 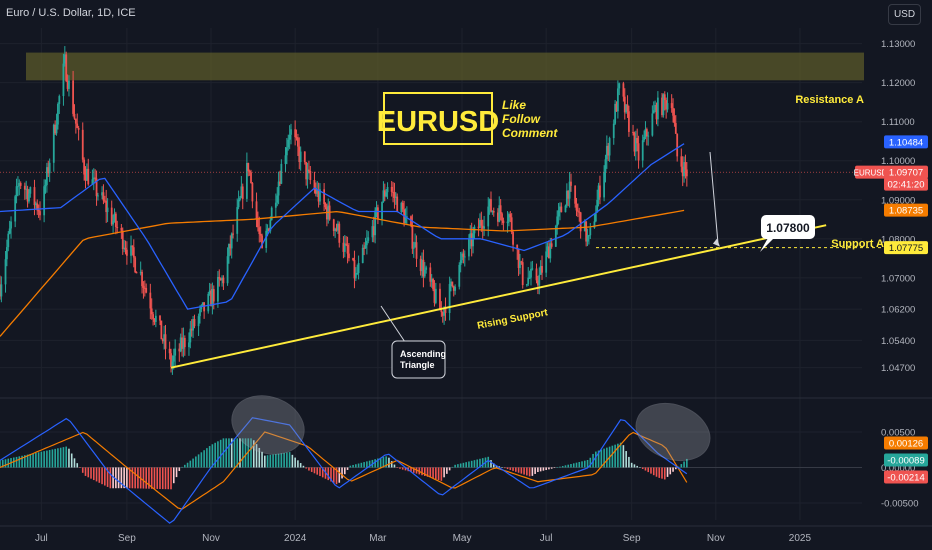 What do you see at coordinates (857, 244) in the screenshot?
I see `support-label: Support A` at bounding box center [857, 244].